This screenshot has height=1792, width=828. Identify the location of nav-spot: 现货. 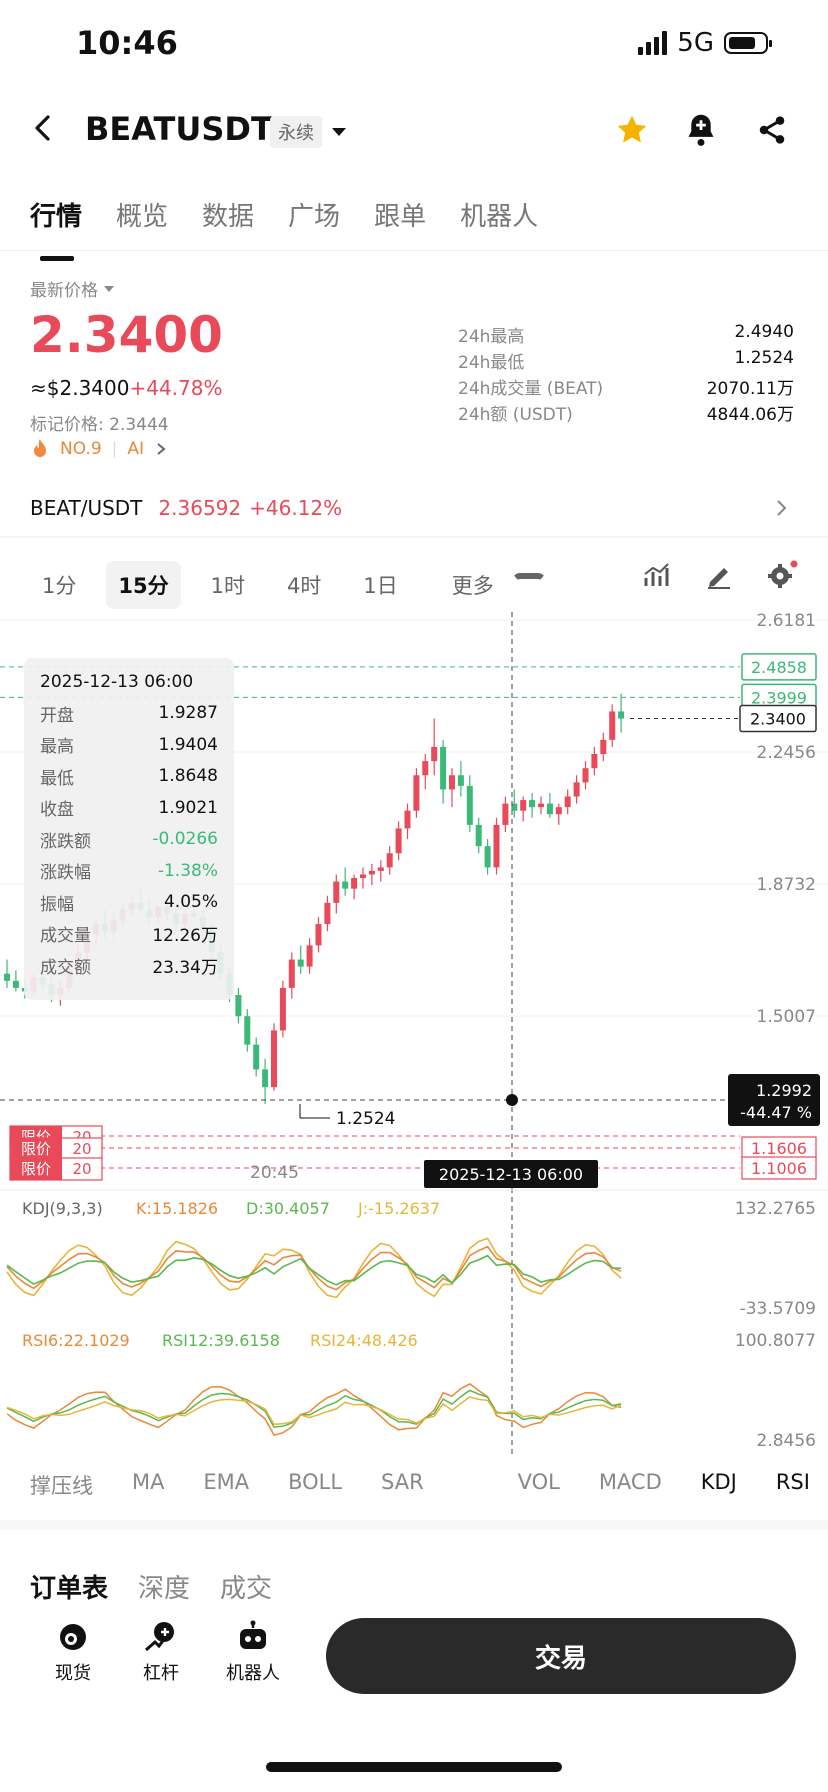
(73, 1652).